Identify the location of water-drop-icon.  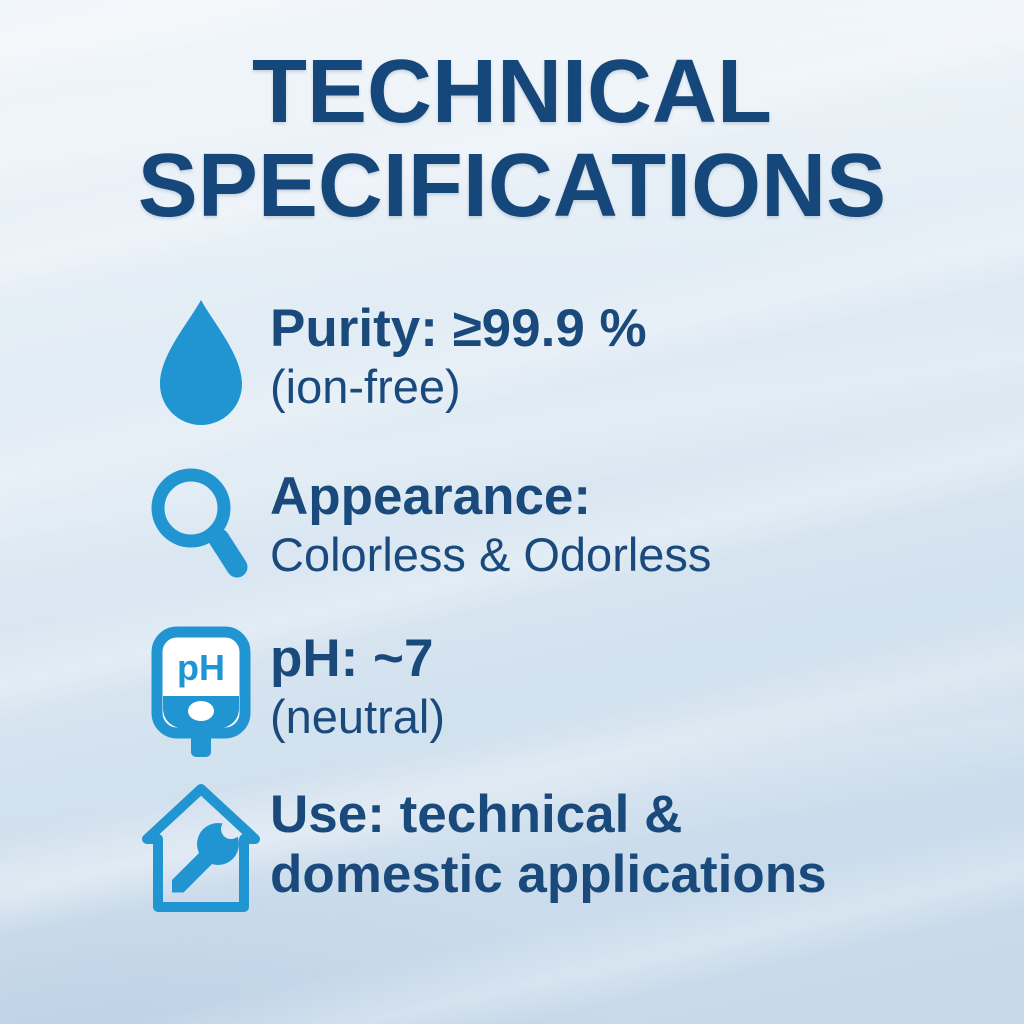
(201, 362).